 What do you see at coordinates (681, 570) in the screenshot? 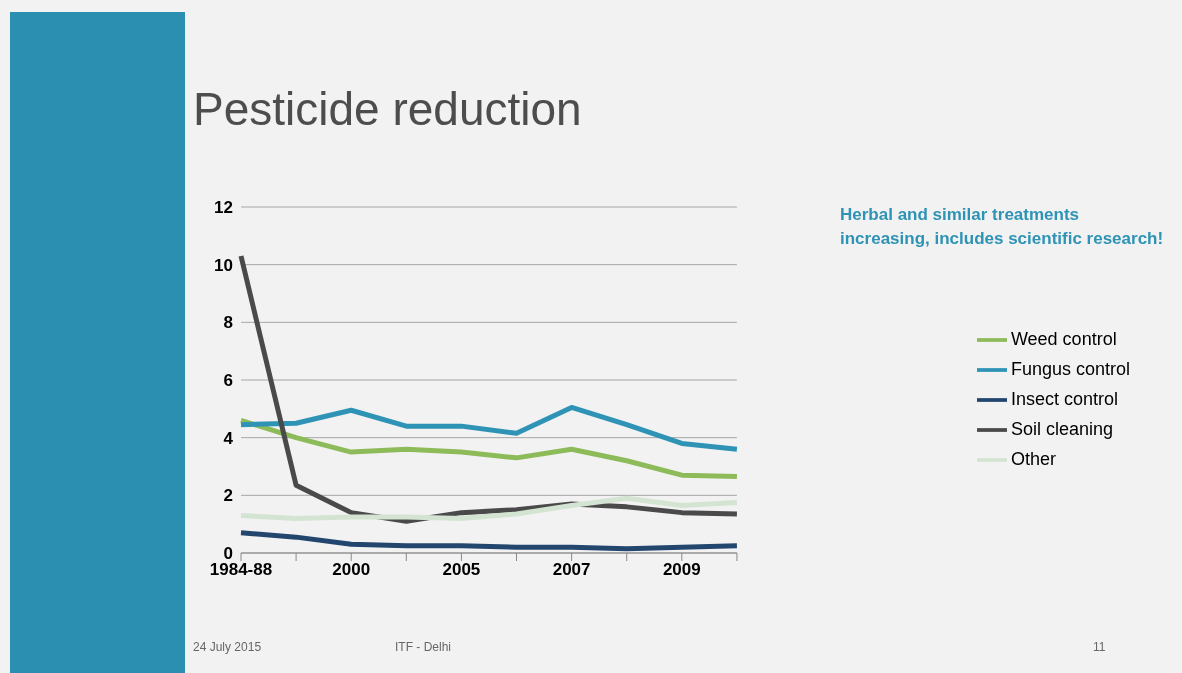
I see `x-tick-label: 2009` at bounding box center [681, 570].